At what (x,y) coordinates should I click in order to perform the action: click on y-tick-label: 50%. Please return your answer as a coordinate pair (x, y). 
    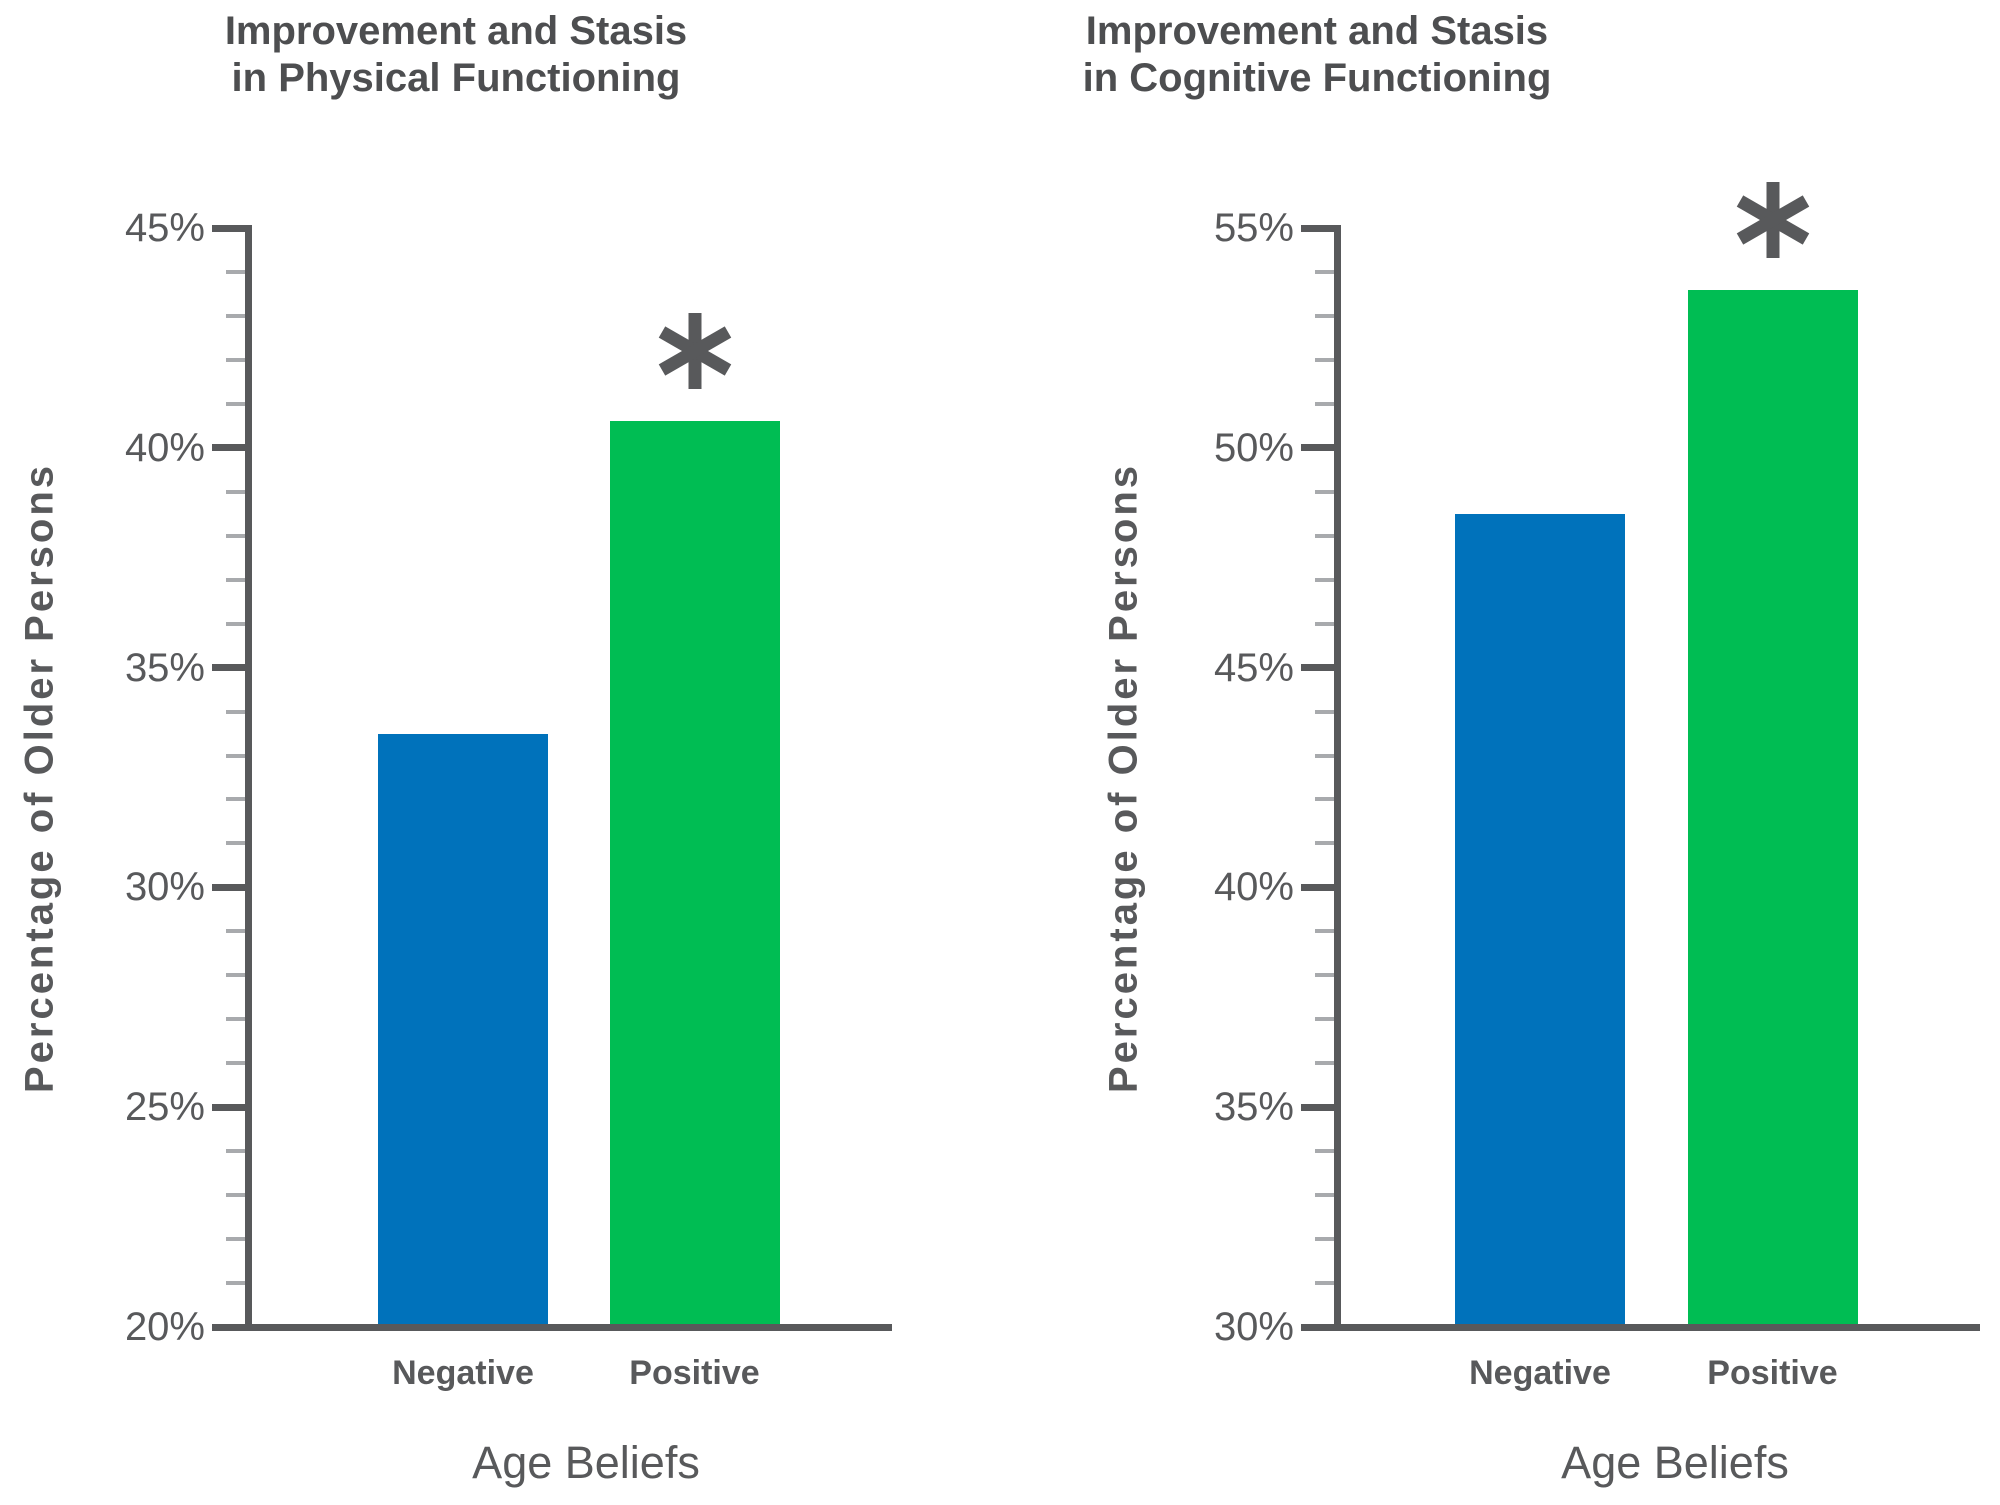
    Looking at the image, I should click on (1253, 447).